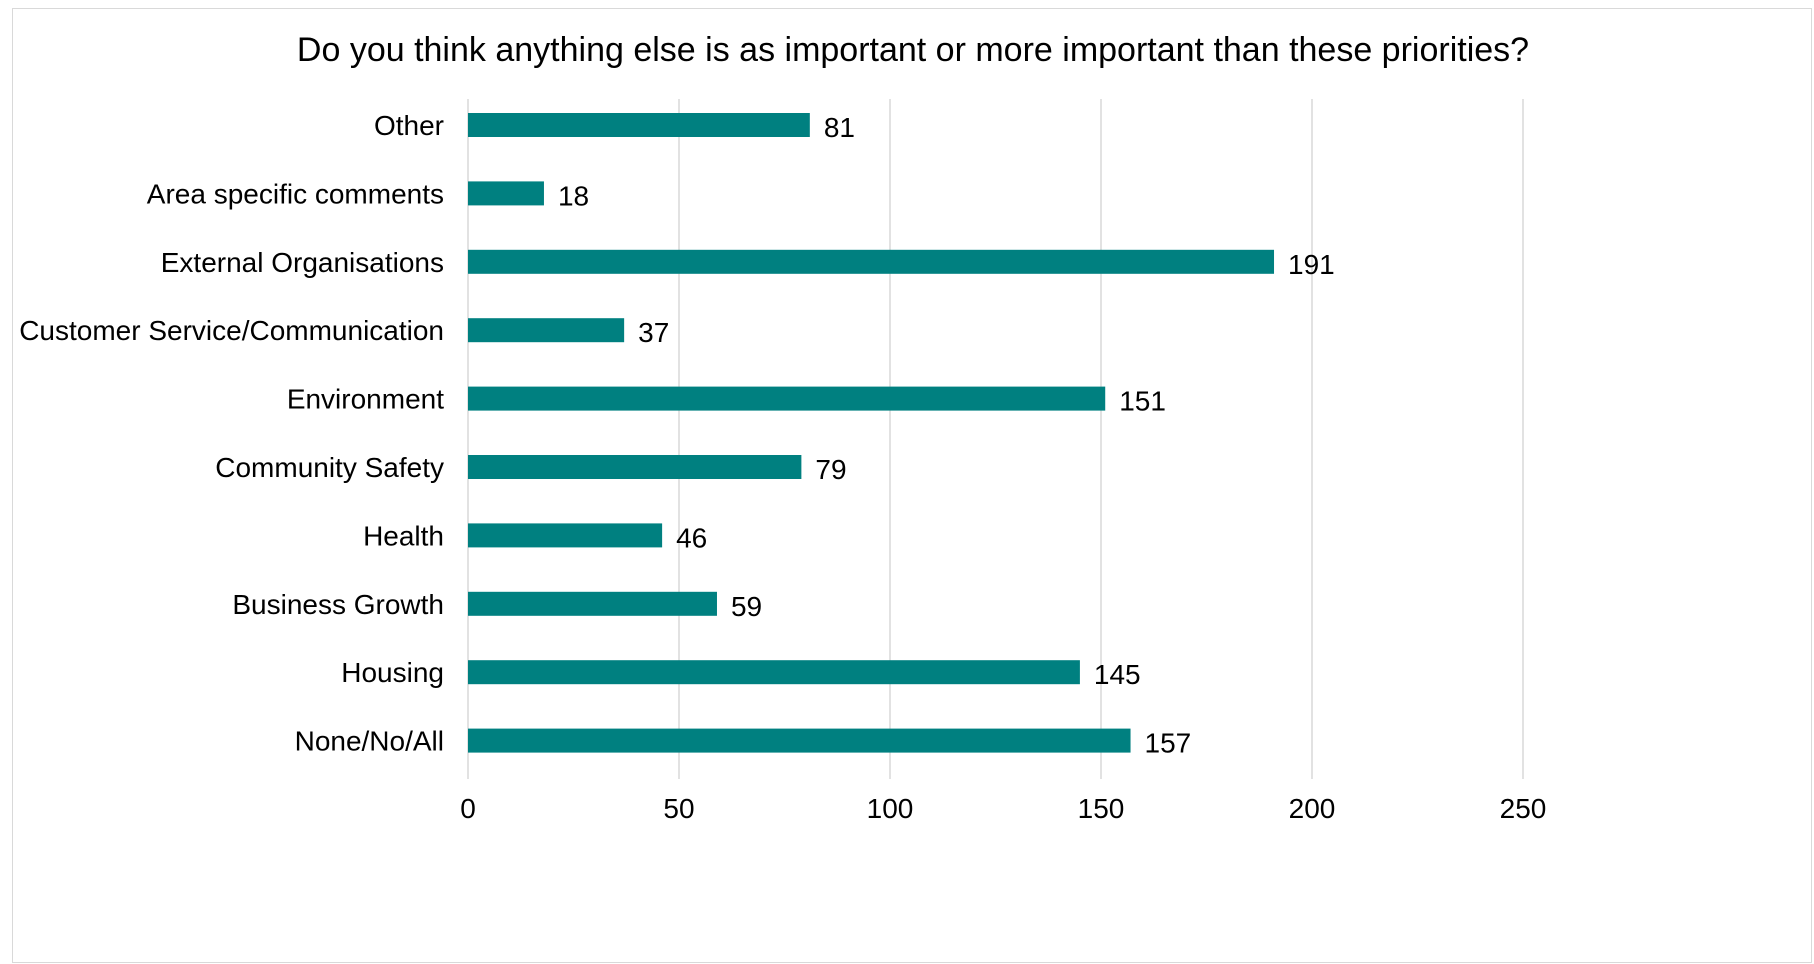 The width and height of the screenshot is (1814, 964). Describe the element at coordinates (392, 672) in the screenshot. I see `category-label: Housing` at that location.